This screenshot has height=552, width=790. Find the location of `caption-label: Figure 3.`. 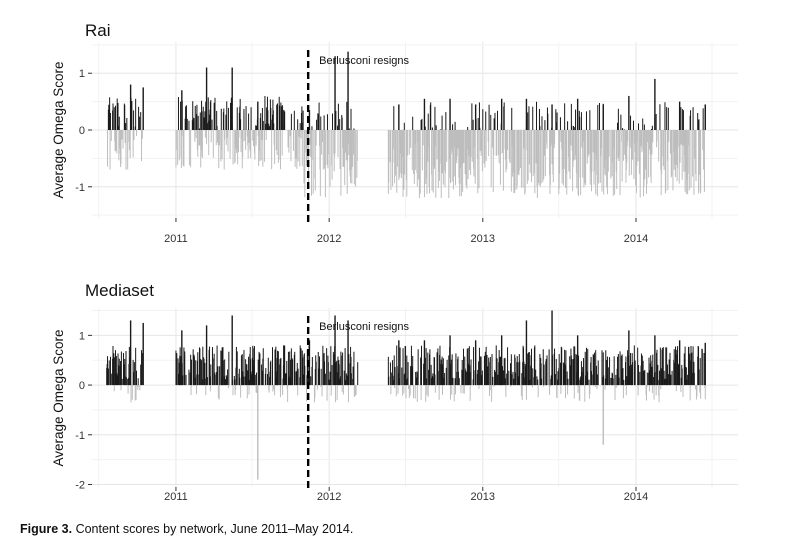

caption-label: Figure 3. is located at coordinates (46, 529).